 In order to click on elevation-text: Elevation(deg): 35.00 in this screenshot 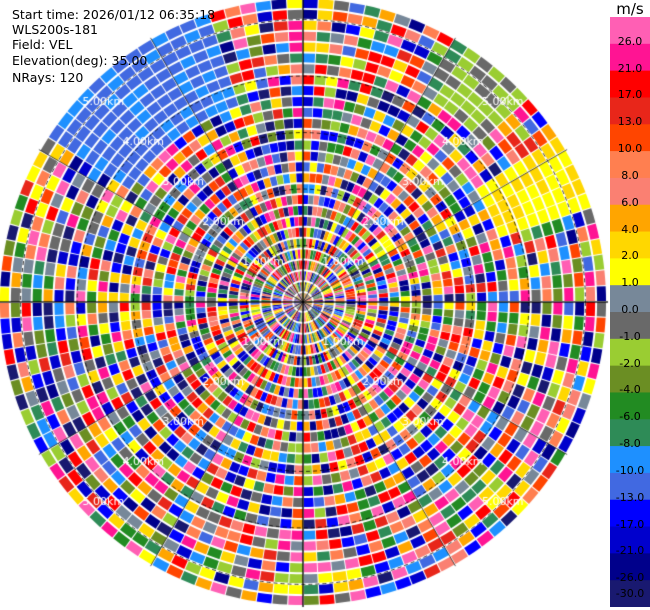, I will do `click(80, 60)`.